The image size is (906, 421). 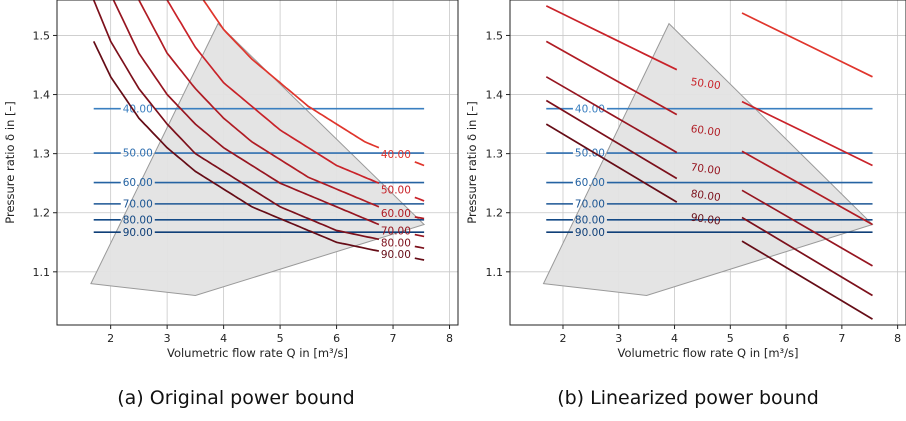 What do you see at coordinates (688, 398) in the screenshot?
I see `caption-b: (b) Linearized power bound` at bounding box center [688, 398].